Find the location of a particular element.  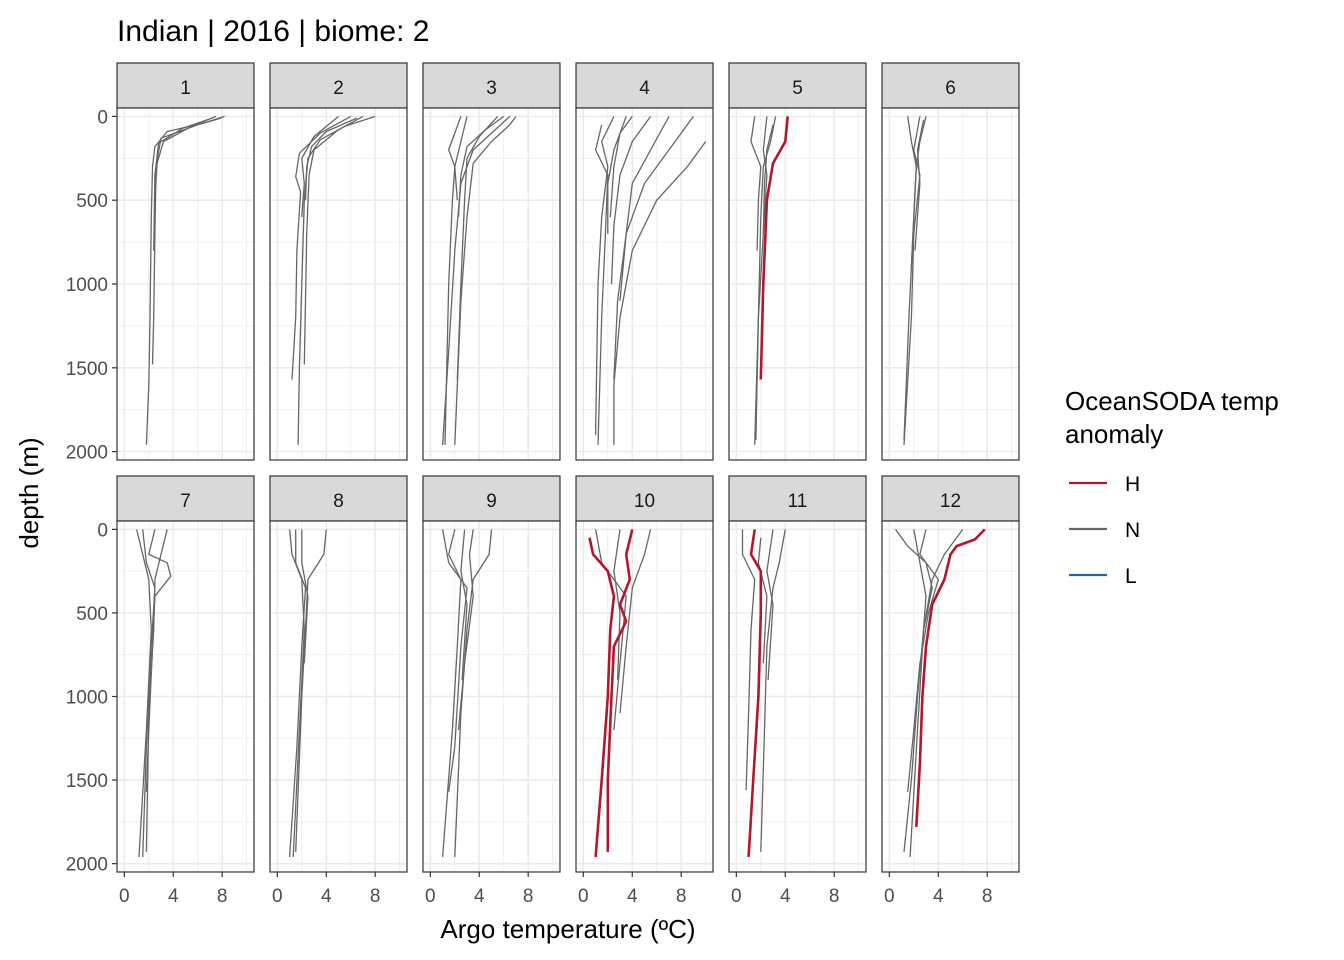

facet-panel-5: 5 is located at coordinates (797, 261).